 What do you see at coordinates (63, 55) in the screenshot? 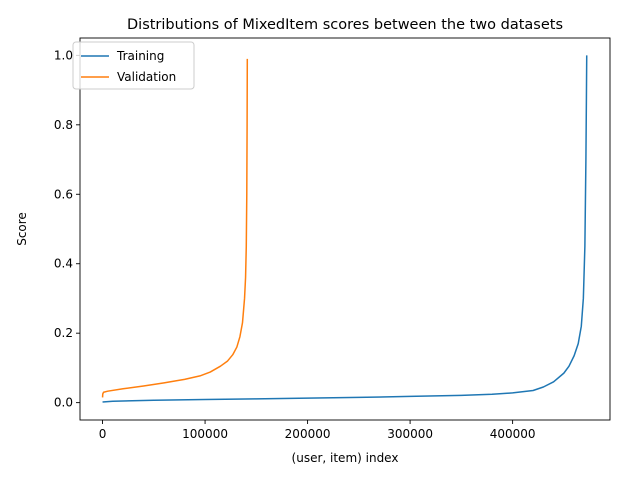
I see `y-tick-label: 1.0` at bounding box center [63, 55].